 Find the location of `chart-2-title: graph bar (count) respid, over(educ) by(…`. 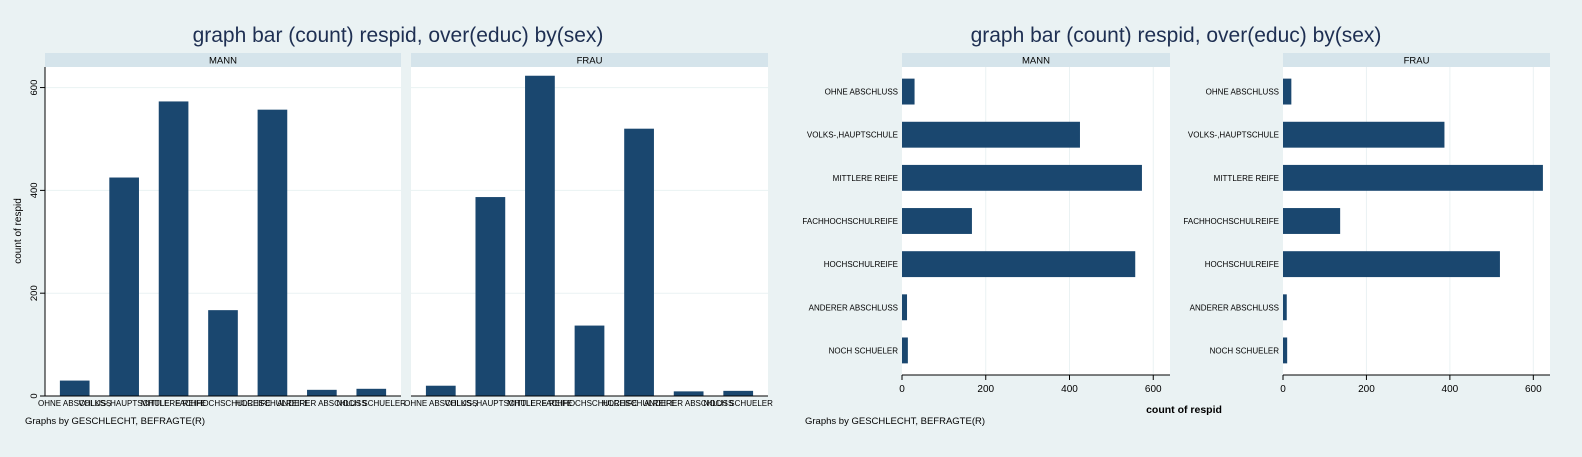

chart-2-title: graph bar (count) respid, over(educ) by(… is located at coordinates (1176, 35).